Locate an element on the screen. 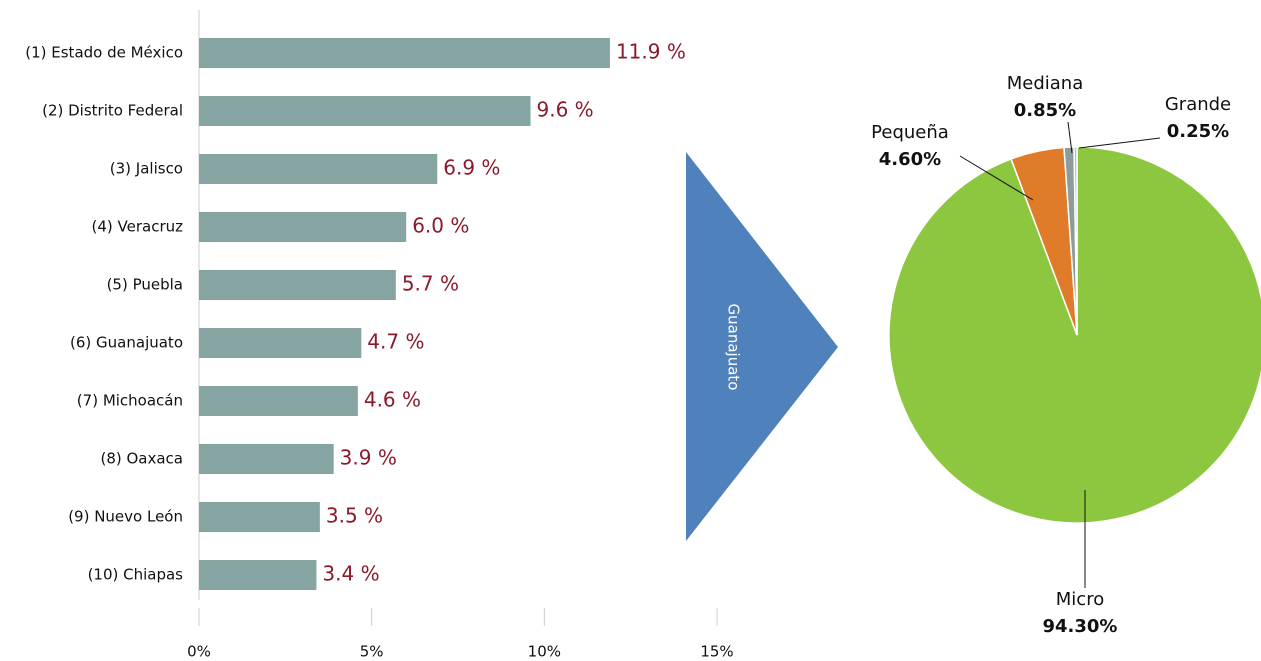 The image size is (1261, 661). value-label: 9.6 % is located at coordinates (565, 110).